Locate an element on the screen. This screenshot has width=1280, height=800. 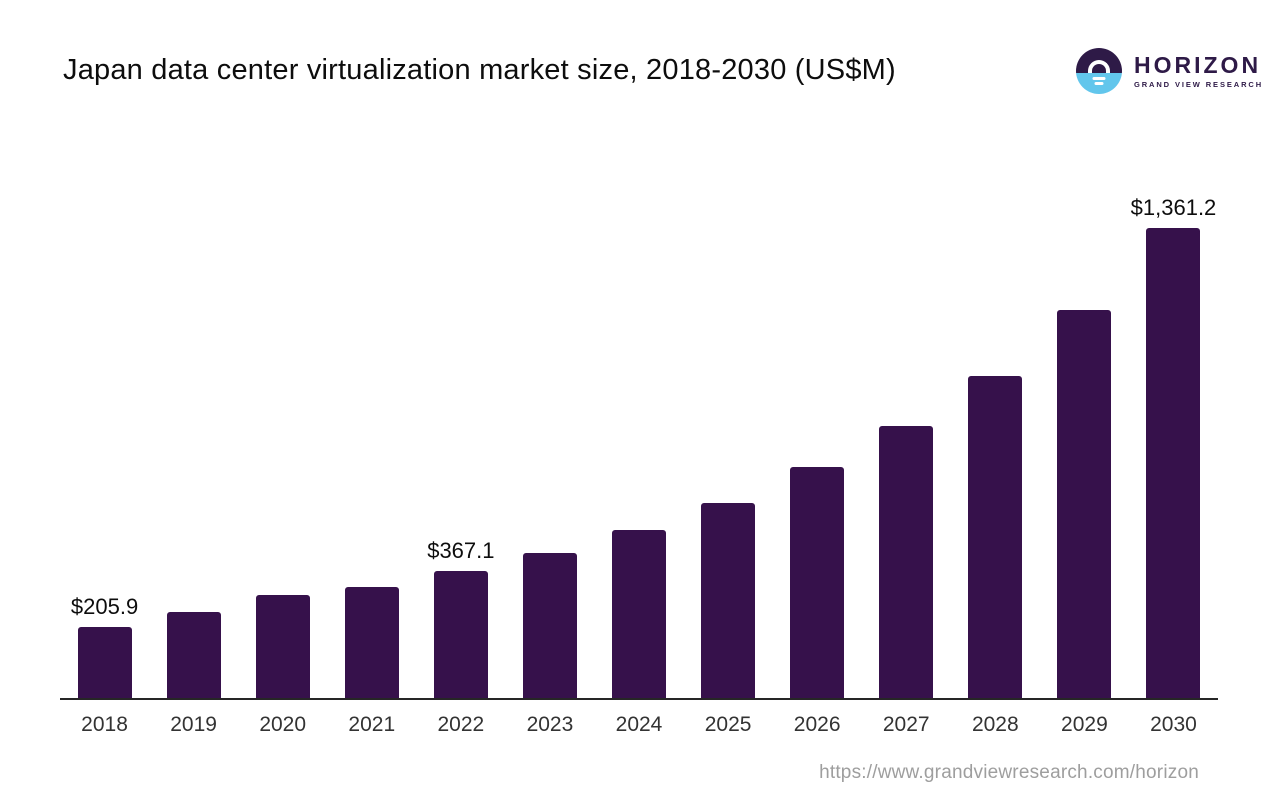
horizon-logo: HORIZON GRAND VIEW RESEARCH is located at coordinates (1169, 71).